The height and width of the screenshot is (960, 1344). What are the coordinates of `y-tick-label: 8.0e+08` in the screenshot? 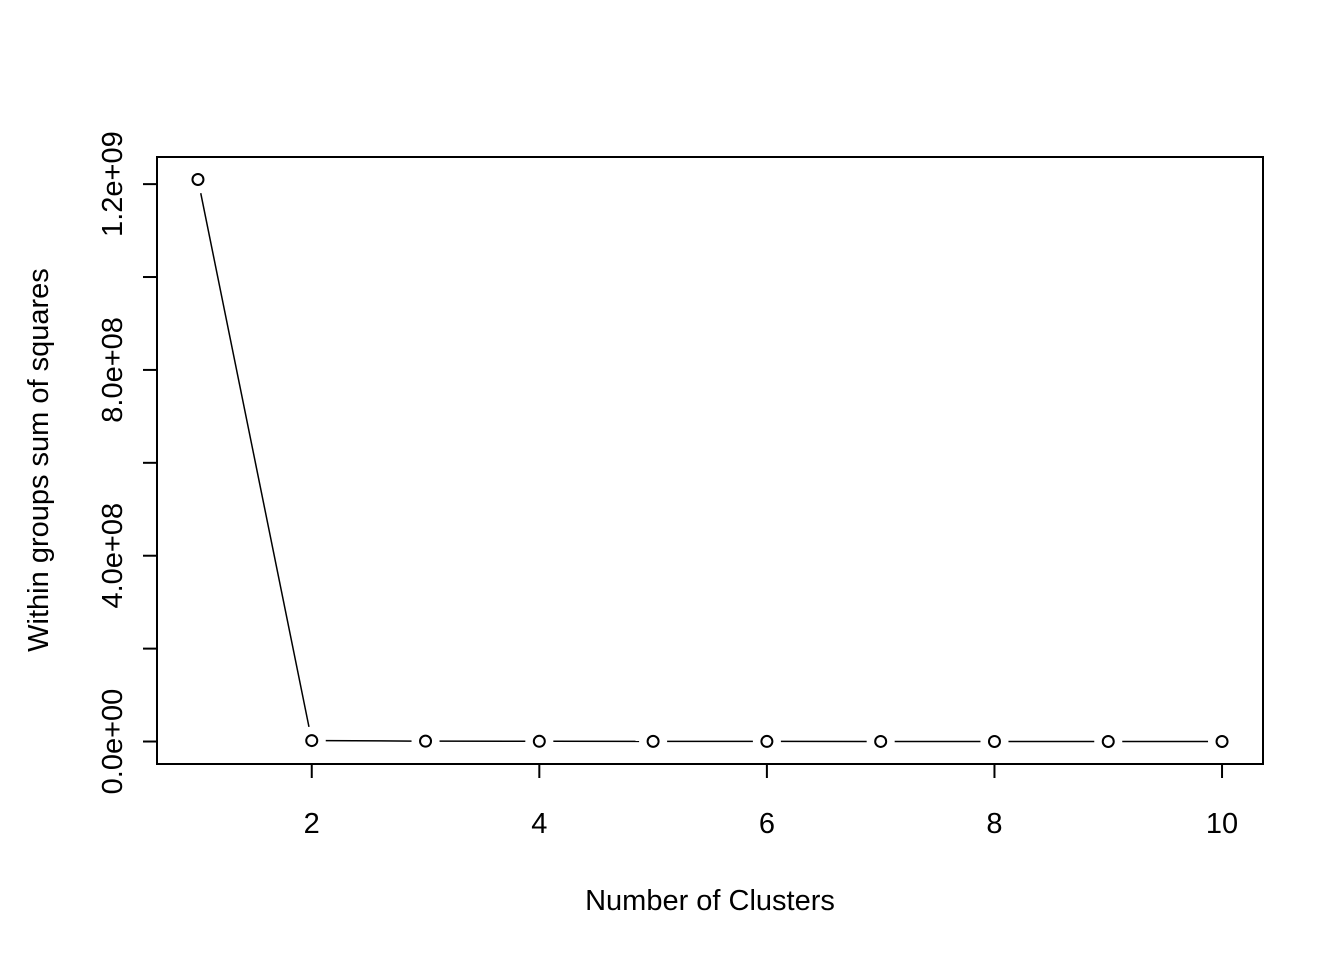 It's located at (113, 370).